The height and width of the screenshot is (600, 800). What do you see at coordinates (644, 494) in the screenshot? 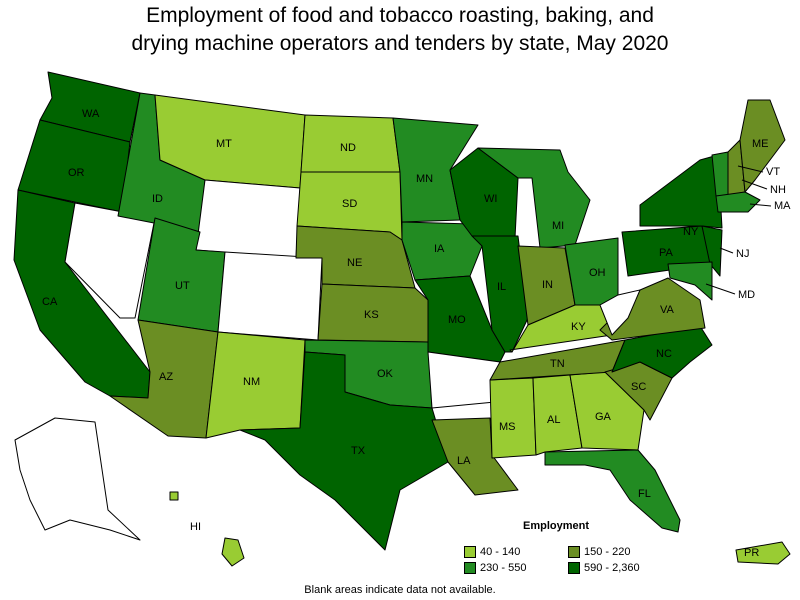
I see `label-fl: FL` at bounding box center [644, 494].